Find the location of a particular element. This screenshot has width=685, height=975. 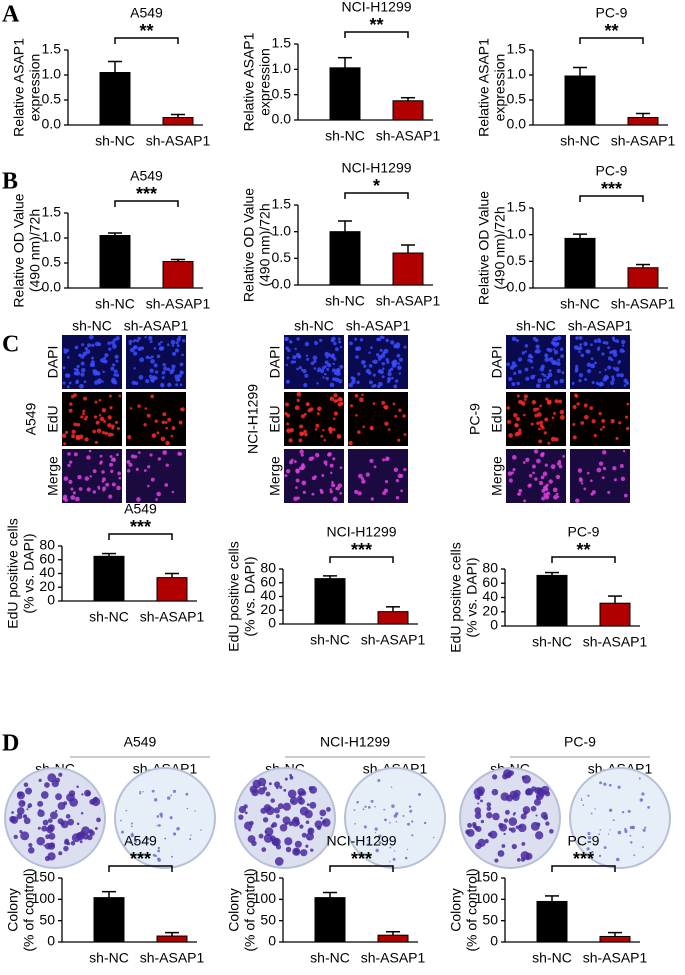

chart-title: PC-9 is located at coordinates (612, 13).